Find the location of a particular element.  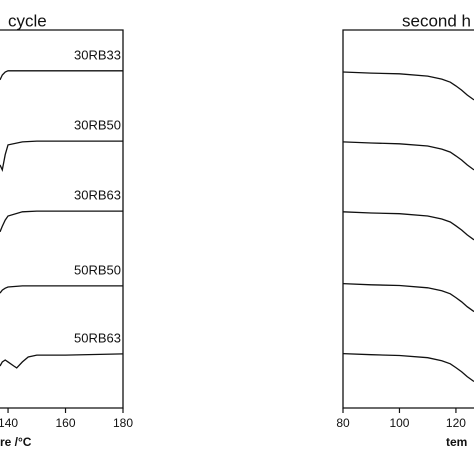

x-tick-label: 80 is located at coordinates (343, 423).